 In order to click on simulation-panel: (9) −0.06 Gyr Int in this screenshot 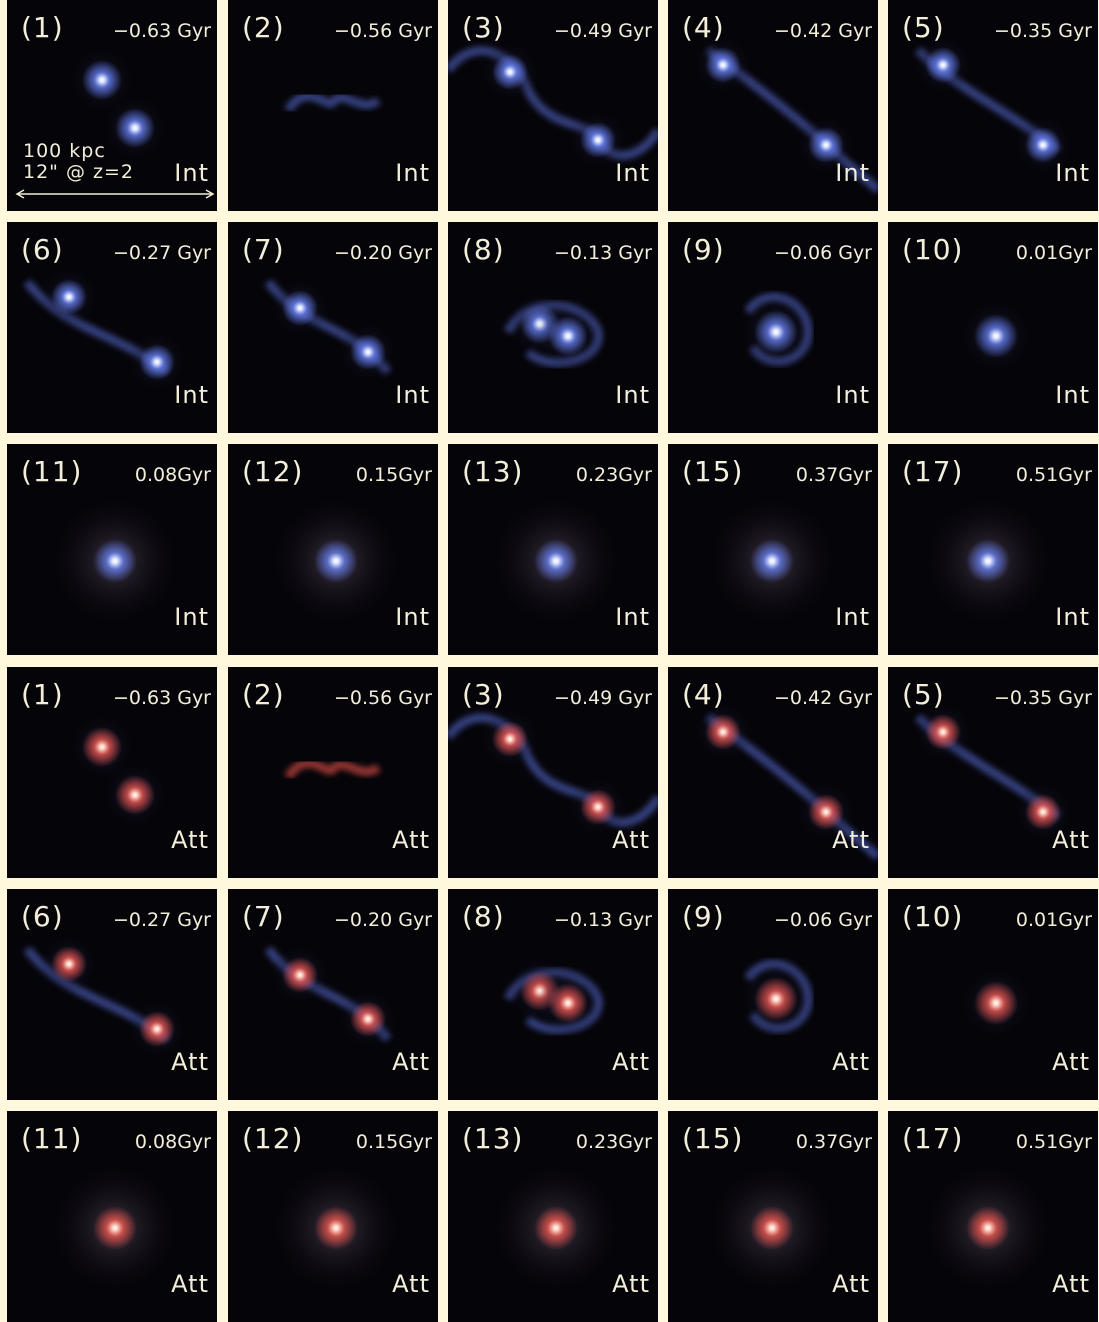, I will do `click(773, 327)`.